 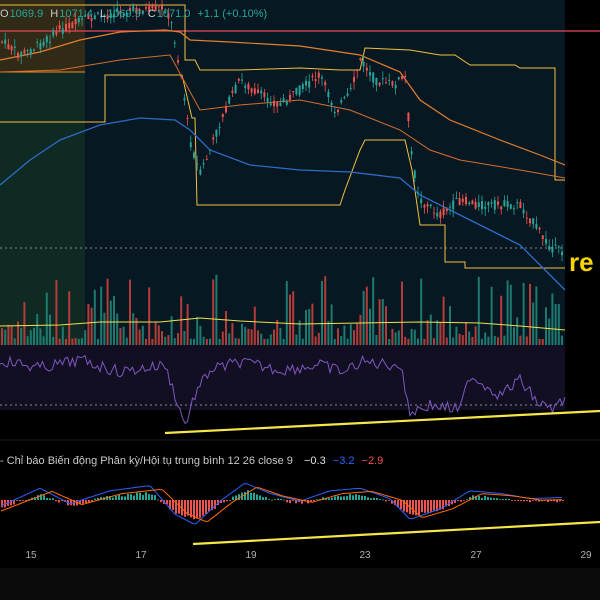 What do you see at coordinates (173, 14) in the screenshot?
I see `close-value: 1071.0` at bounding box center [173, 14].